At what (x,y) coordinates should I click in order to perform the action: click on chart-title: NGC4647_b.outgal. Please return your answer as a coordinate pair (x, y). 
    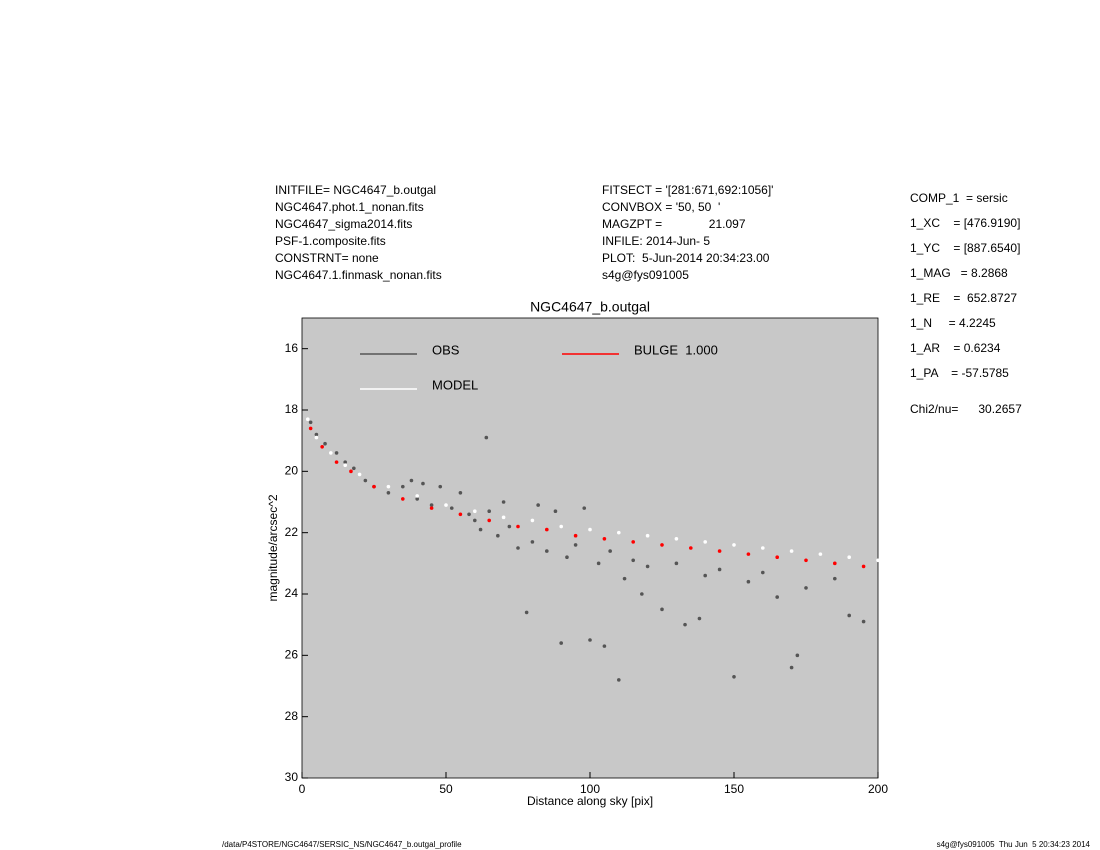
    Looking at the image, I should click on (590, 307).